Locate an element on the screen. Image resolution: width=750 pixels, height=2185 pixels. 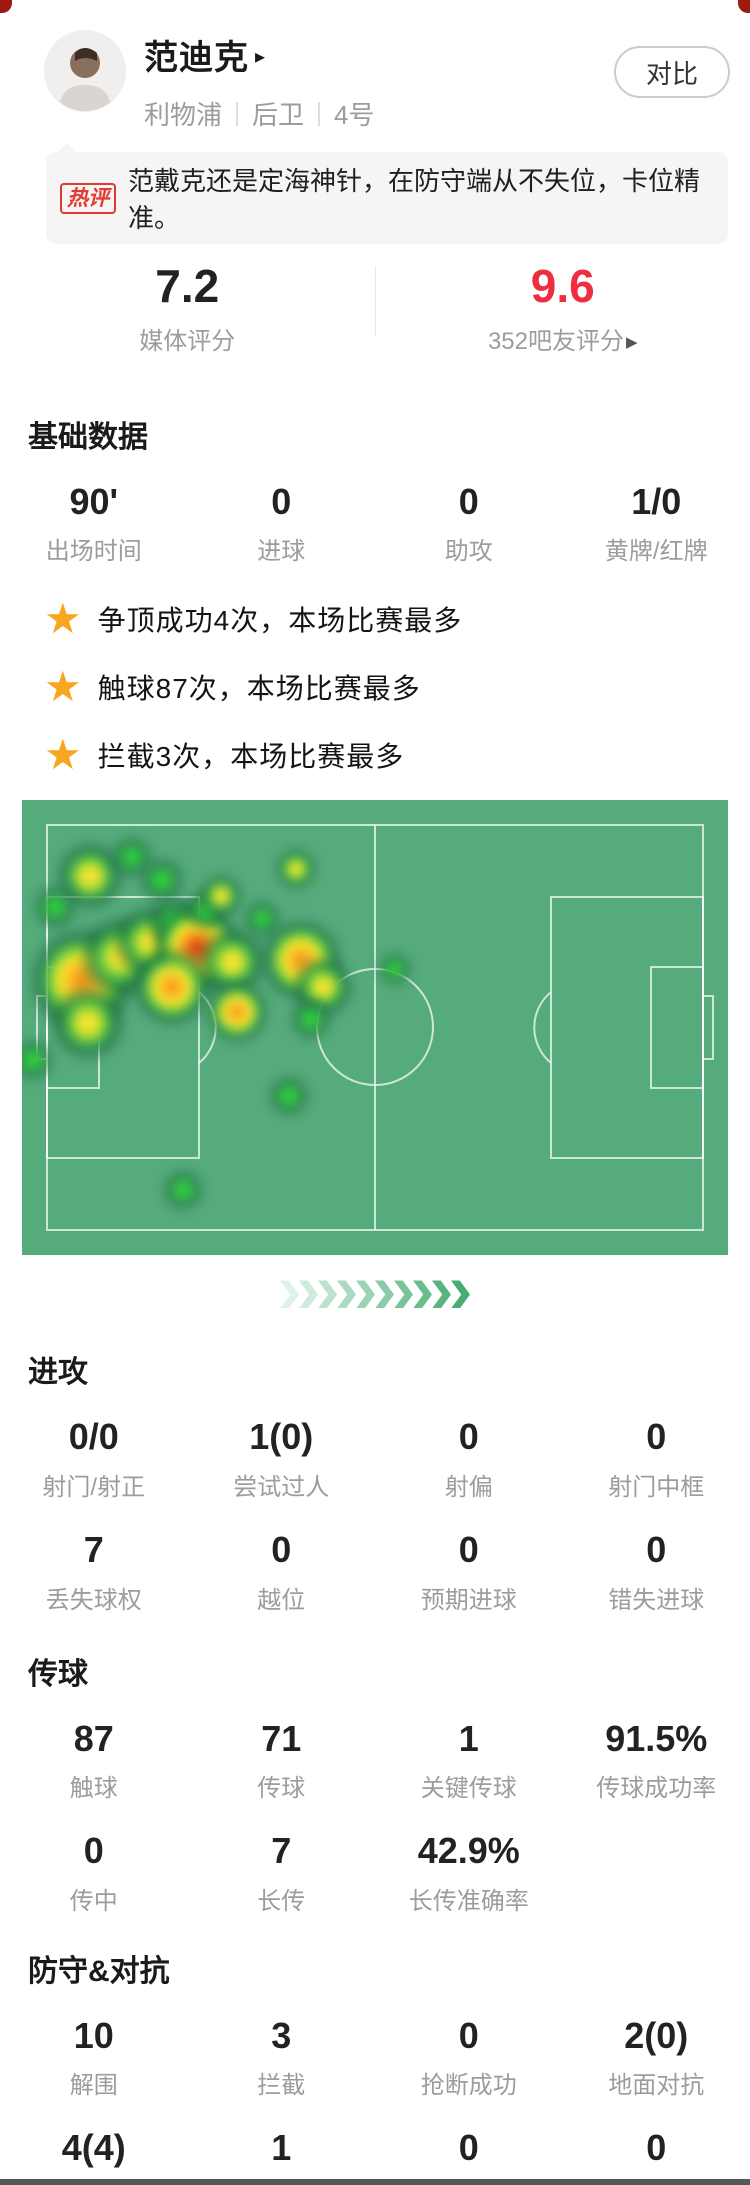
stat-cell: 7 长传 is located at coordinates (282, 1873).